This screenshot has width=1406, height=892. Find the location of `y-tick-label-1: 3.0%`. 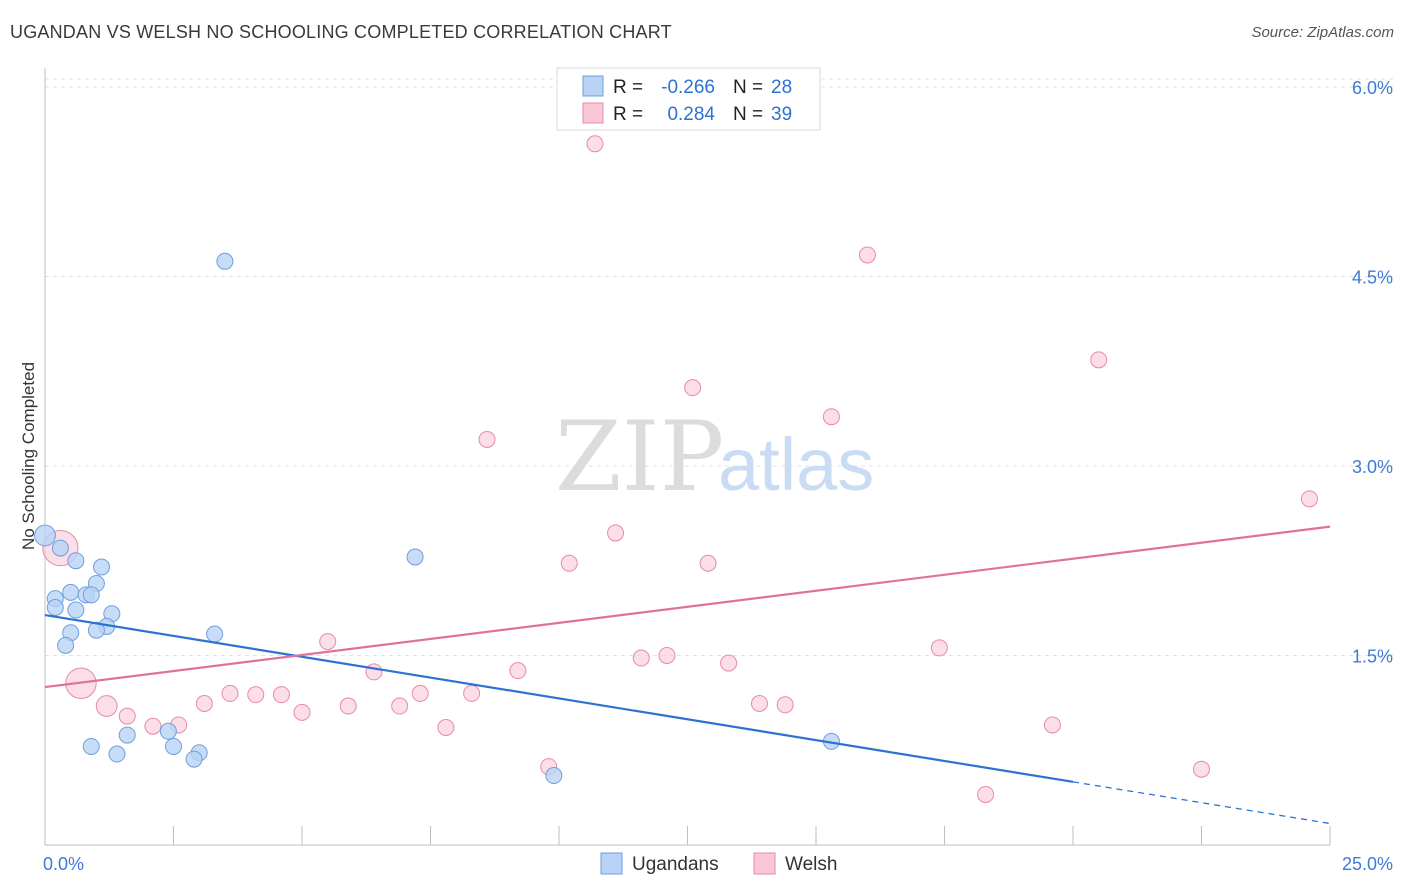

y-tick-label-1: 3.0% is located at coordinates (1372, 467).